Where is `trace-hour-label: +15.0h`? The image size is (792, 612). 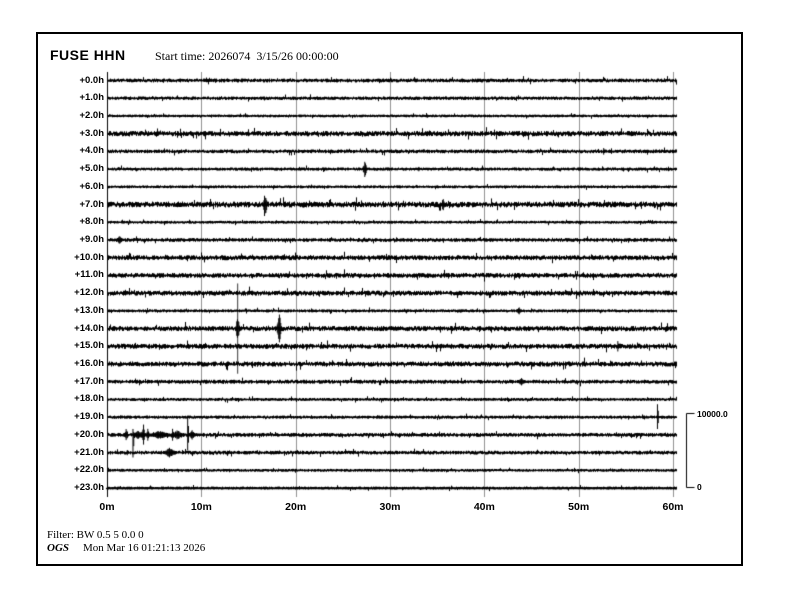
trace-hour-label: +15.0h is located at coordinates (89, 346).